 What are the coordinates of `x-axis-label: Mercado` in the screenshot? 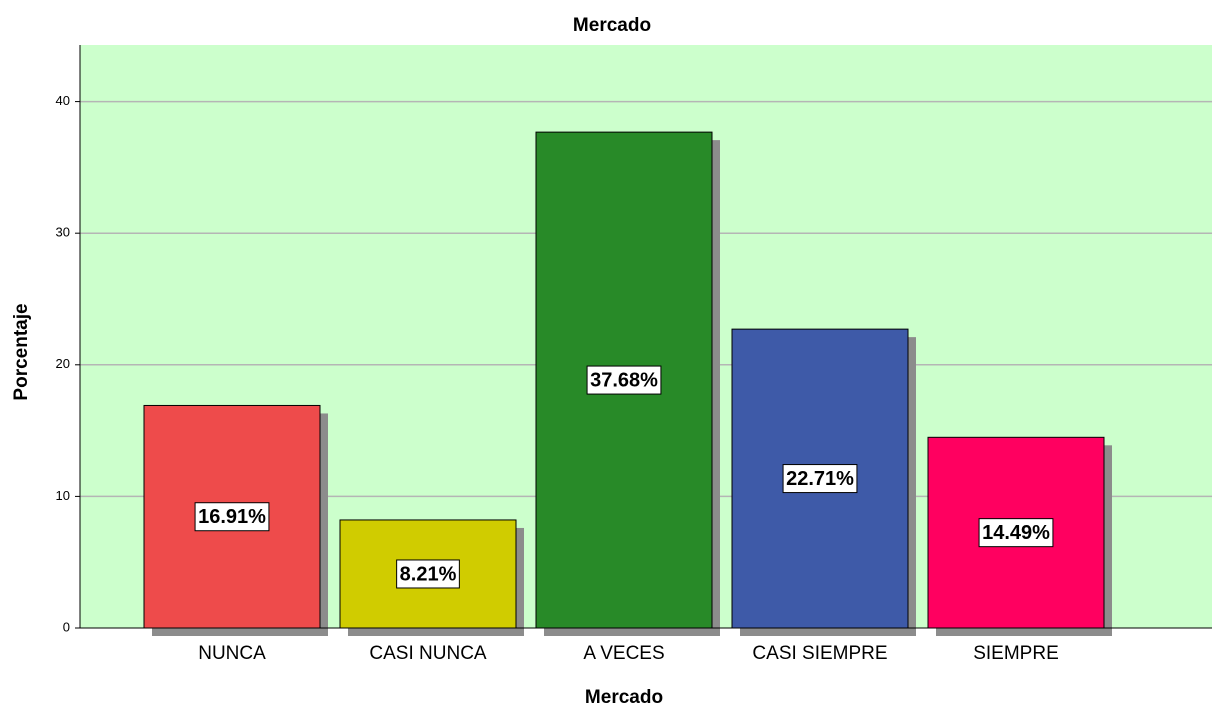 It's located at (624, 697).